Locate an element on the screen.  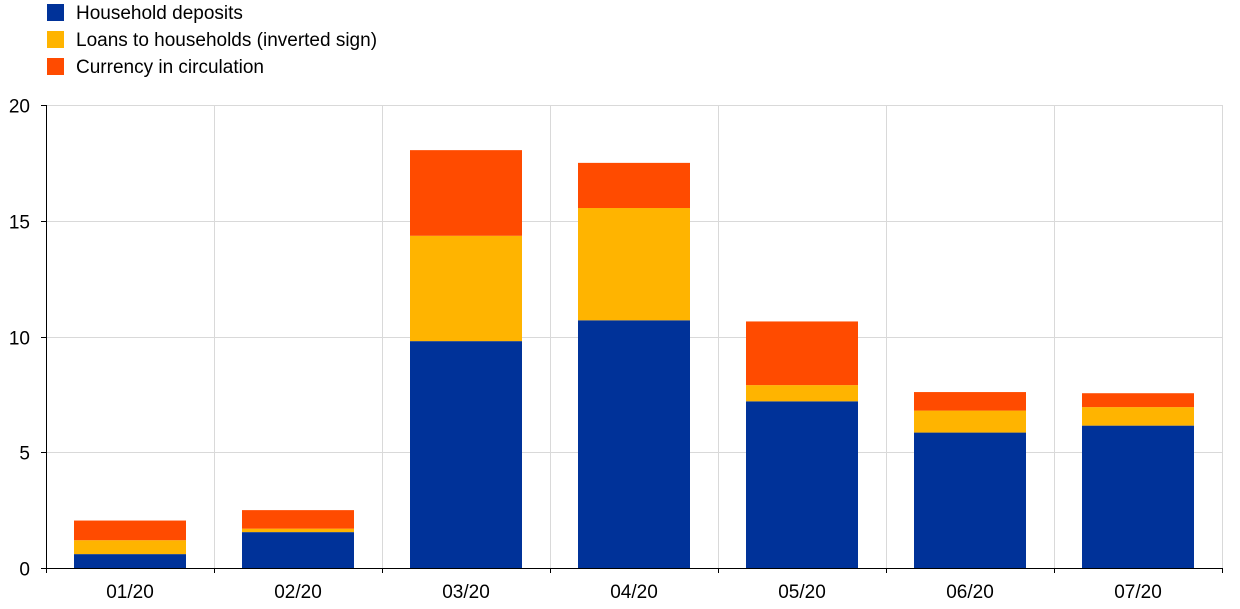
y-tick-label-0: 0 is located at coordinates (24, 570).